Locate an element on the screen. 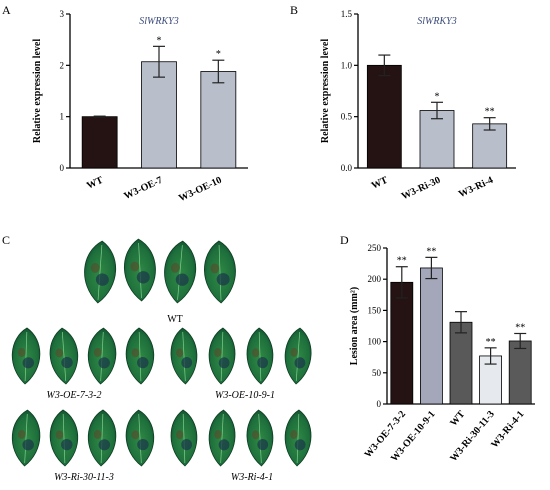  y-tick-label: 50 is located at coordinates (377, 373).